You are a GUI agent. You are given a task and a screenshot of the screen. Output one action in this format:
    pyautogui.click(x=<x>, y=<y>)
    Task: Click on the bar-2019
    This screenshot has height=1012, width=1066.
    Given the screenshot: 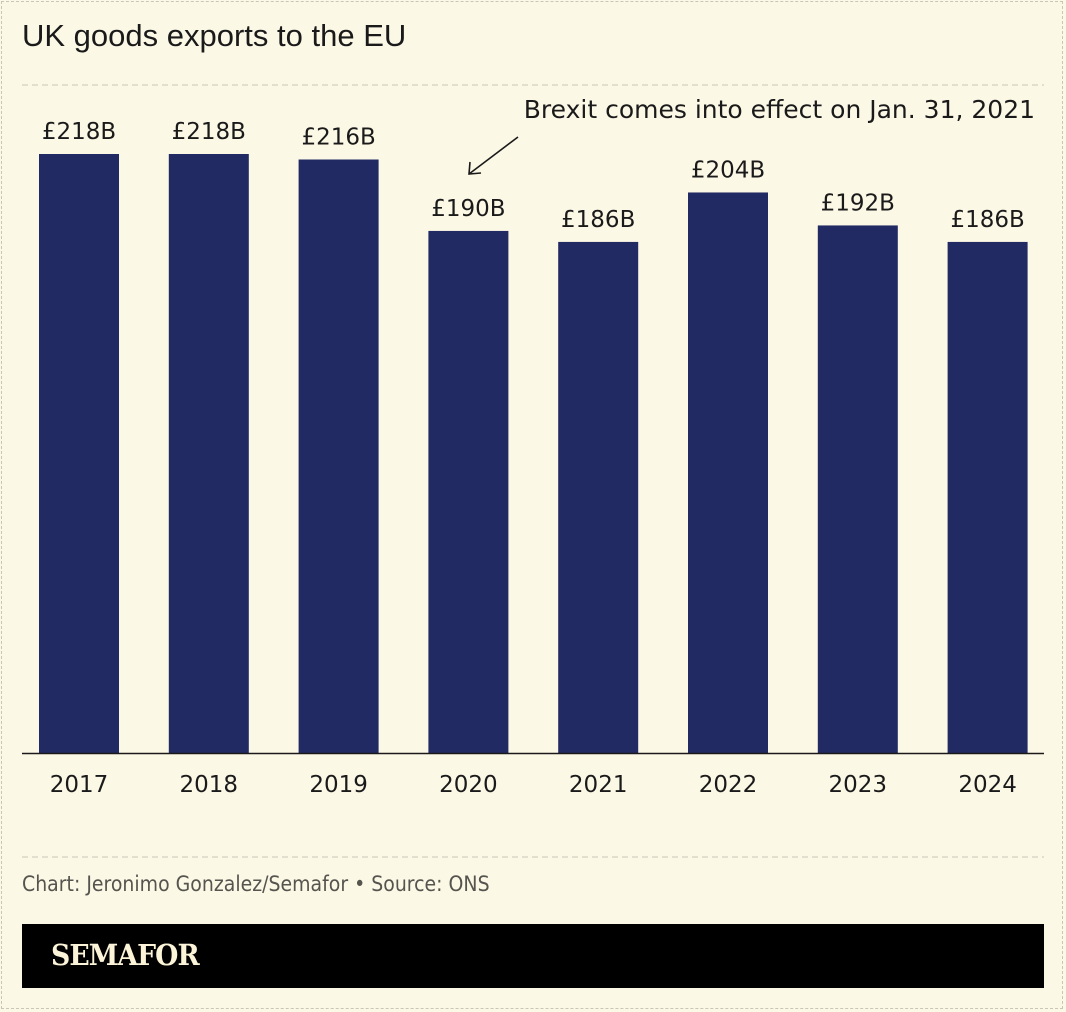 What is the action you would take?
    pyautogui.click(x=338, y=456)
    